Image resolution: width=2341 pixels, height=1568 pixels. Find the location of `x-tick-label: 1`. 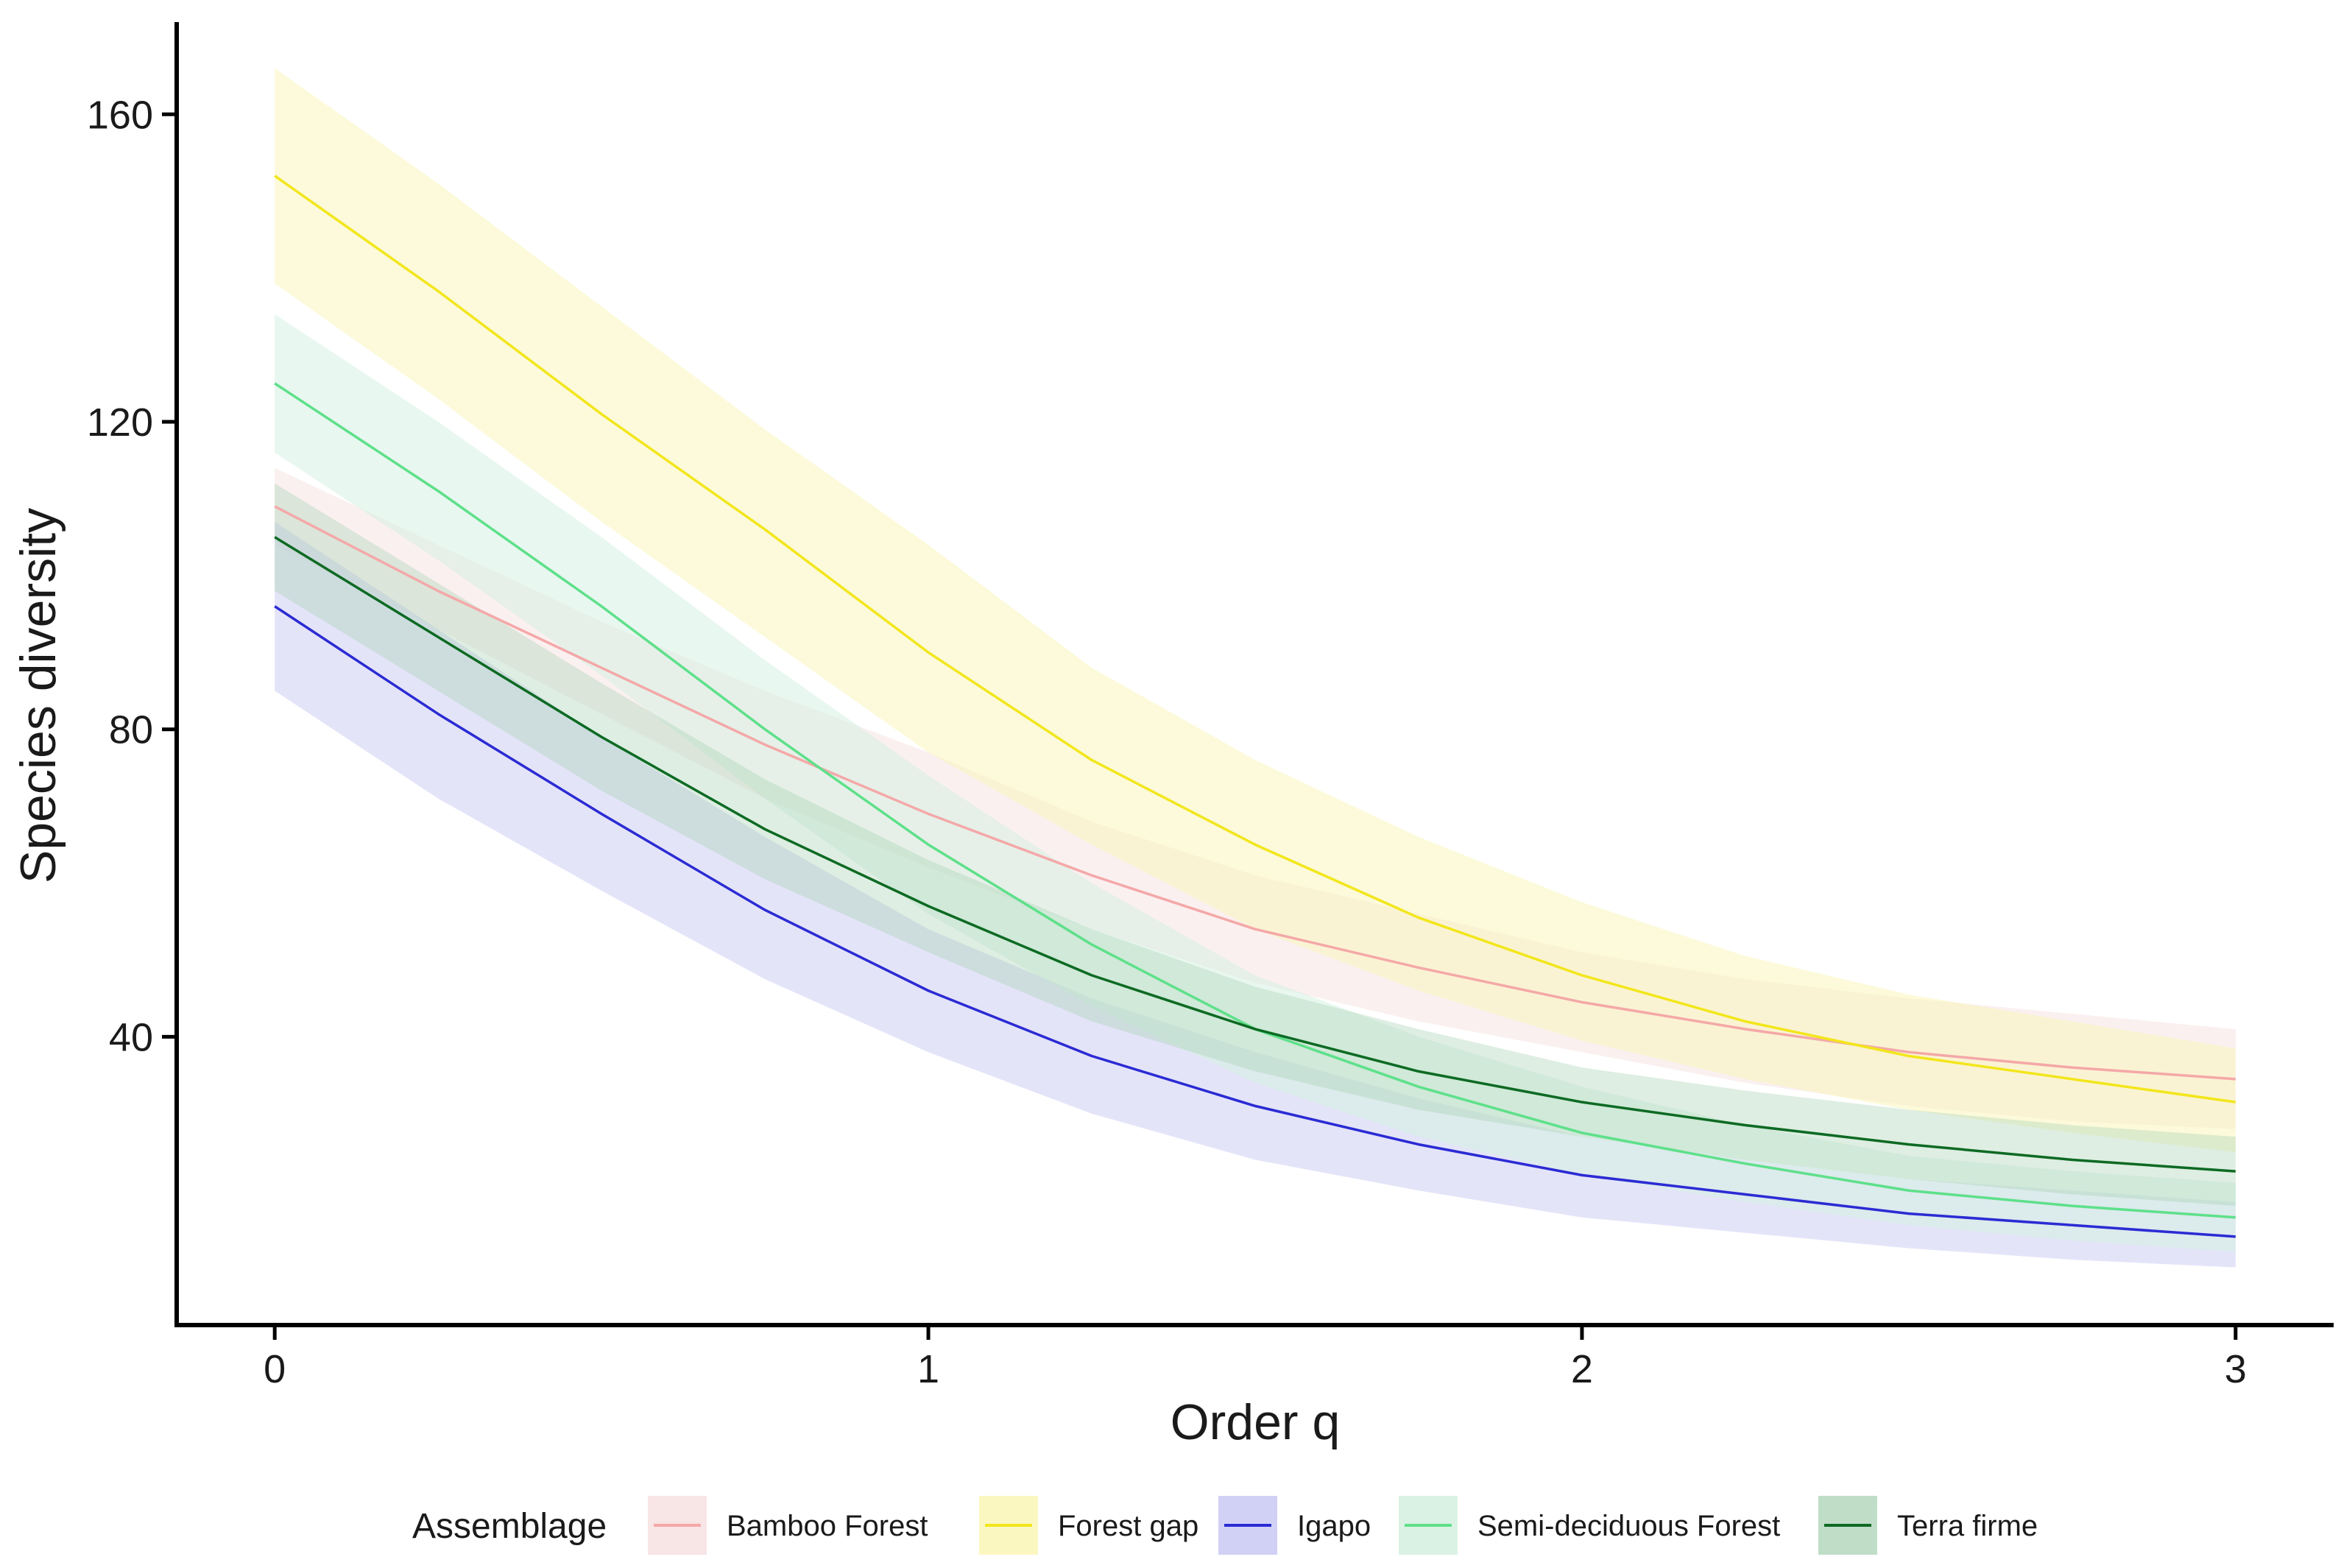

x-tick-label: 1 is located at coordinates (928, 1369).